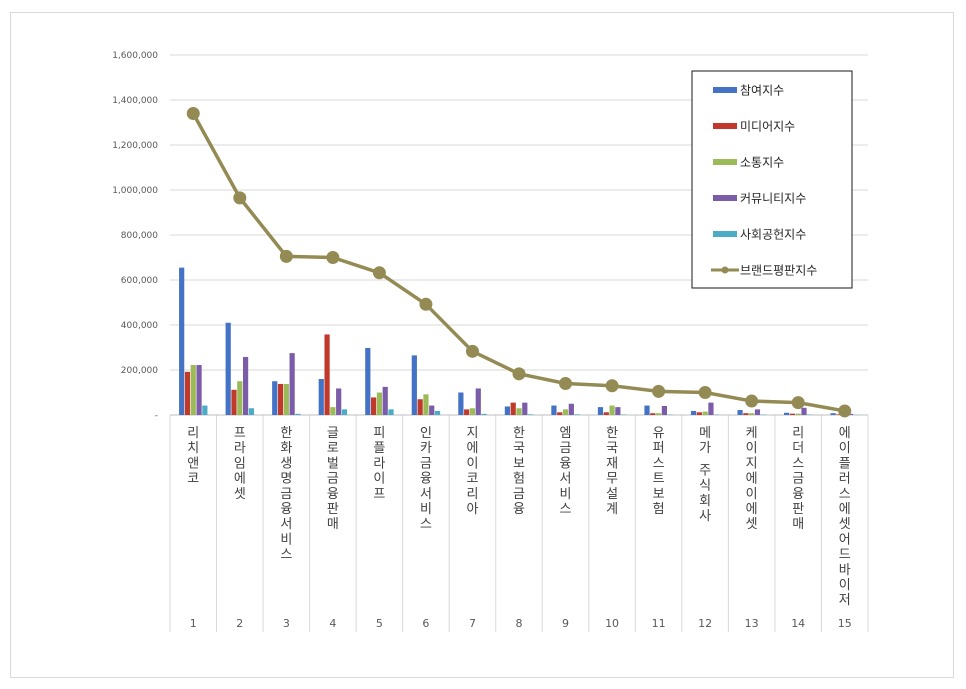 This screenshot has height=689, width=966. What do you see at coordinates (135, 146) in the screenshot?
I see `y-tick-label: 1,200,000` at bounding box center [135, 146].